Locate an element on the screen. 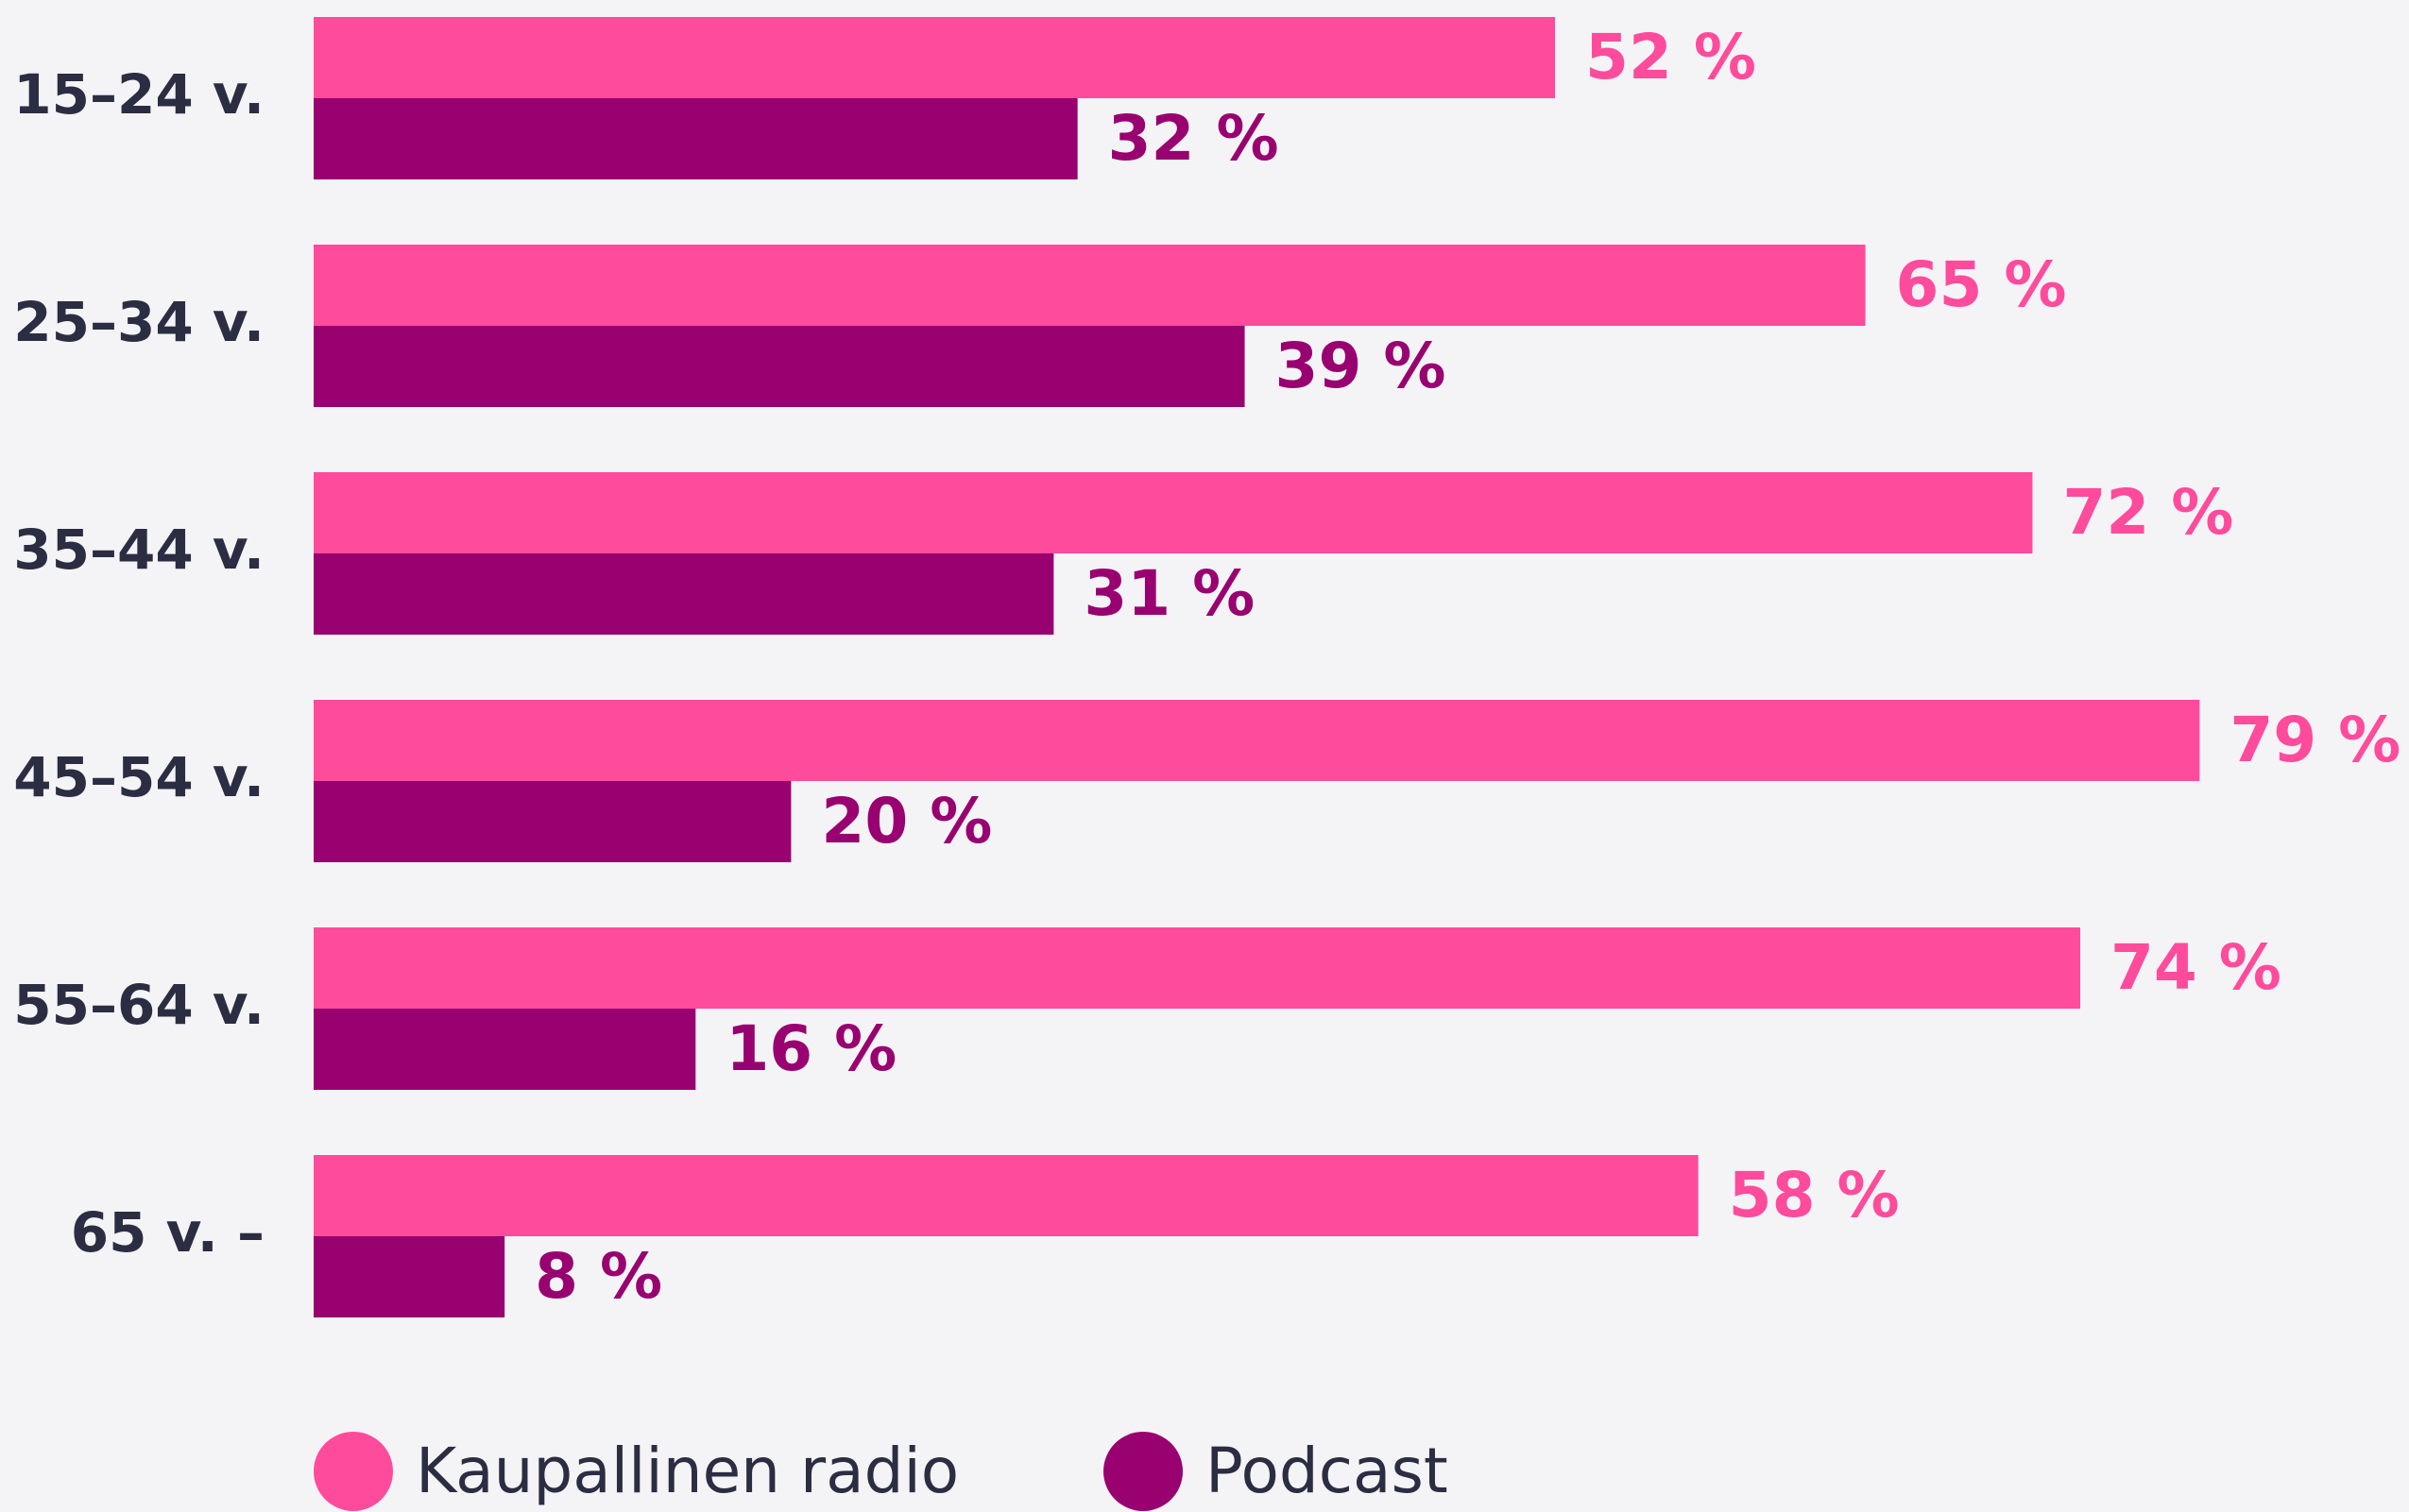 This screenshot has width=2409, height=1512. value-label: 20 % is located at coordinates (906, 821).